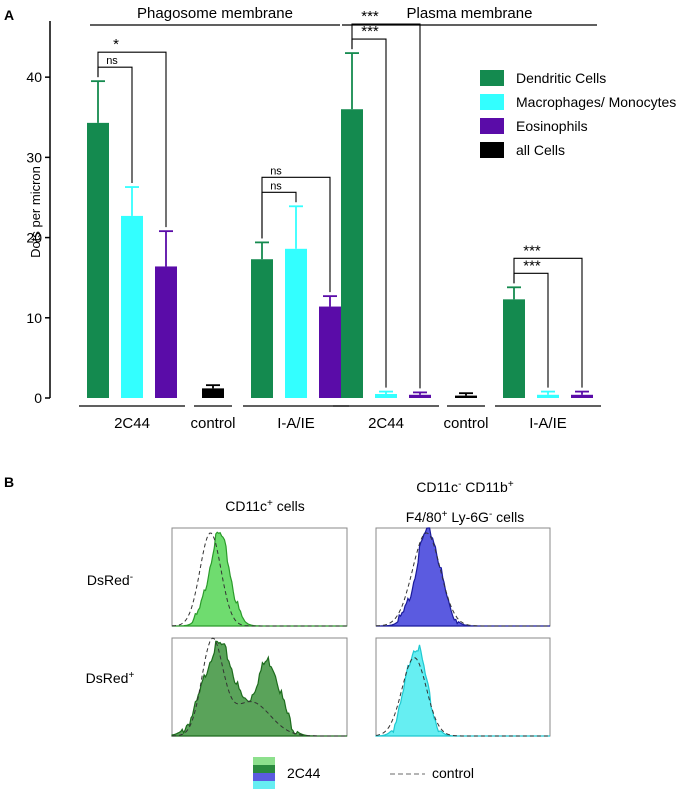  I want to click on legend-label: Macrophages/ Monocytes, so click(596, 102).